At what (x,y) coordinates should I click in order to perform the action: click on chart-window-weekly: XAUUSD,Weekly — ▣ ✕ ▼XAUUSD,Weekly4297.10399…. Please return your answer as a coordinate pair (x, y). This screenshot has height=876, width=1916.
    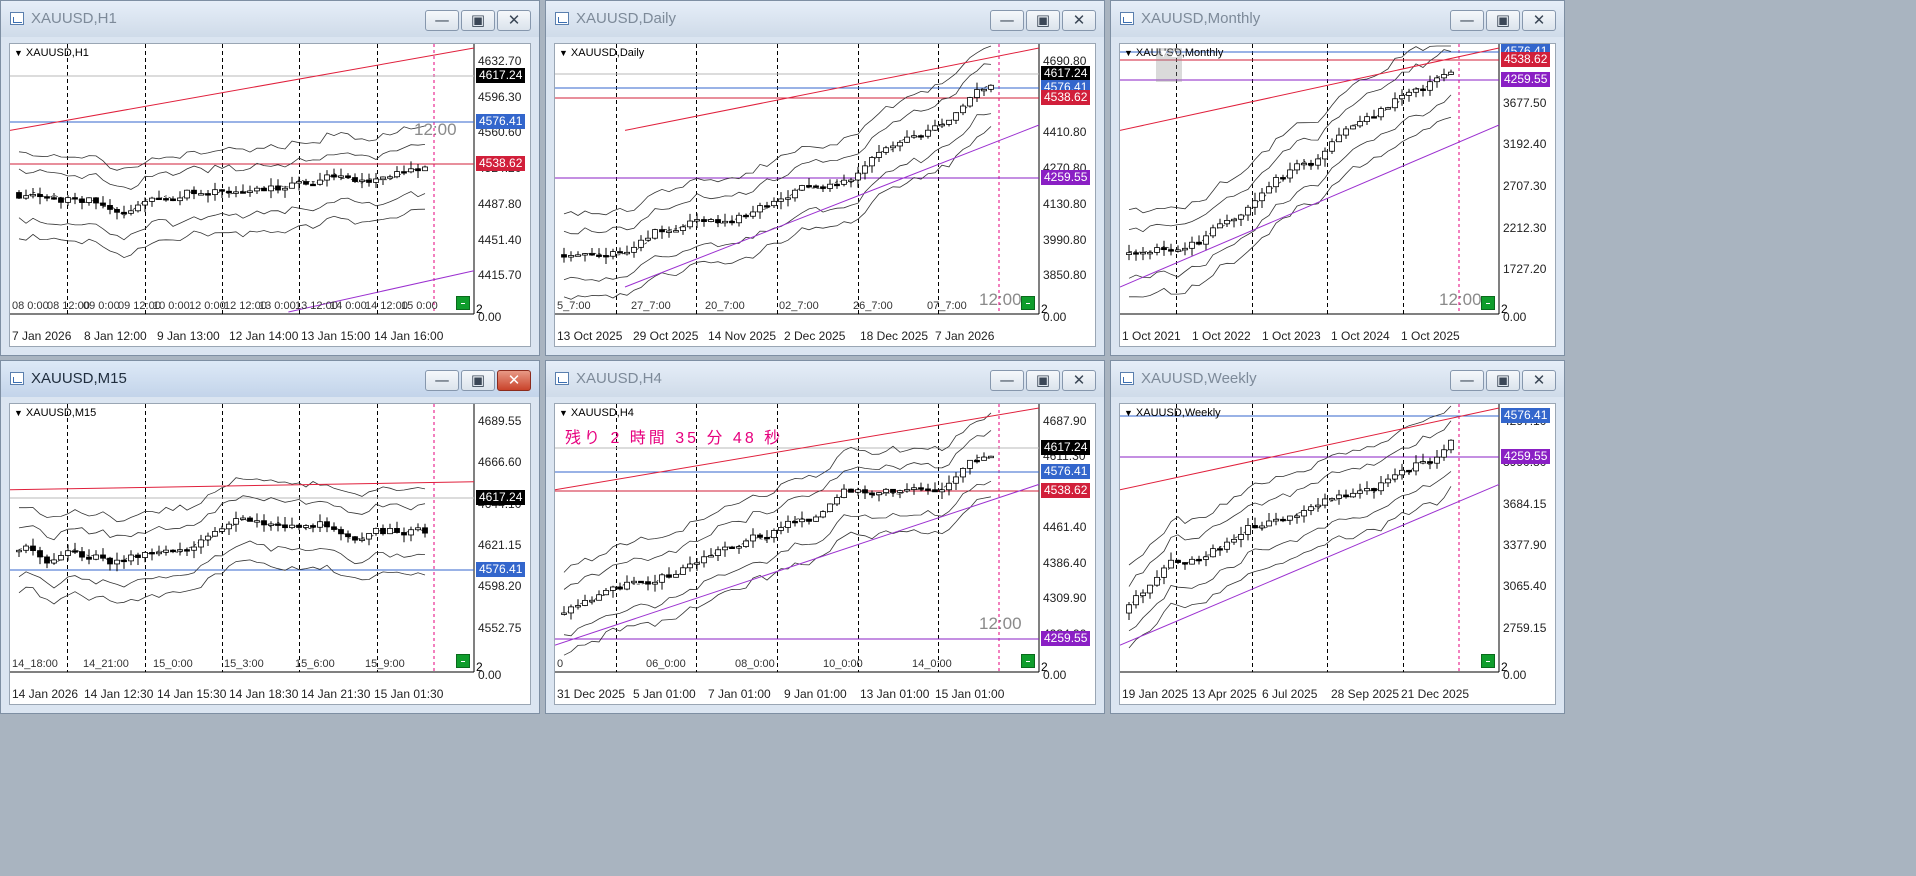
    Looking at the image, I should click on (1337, 537).